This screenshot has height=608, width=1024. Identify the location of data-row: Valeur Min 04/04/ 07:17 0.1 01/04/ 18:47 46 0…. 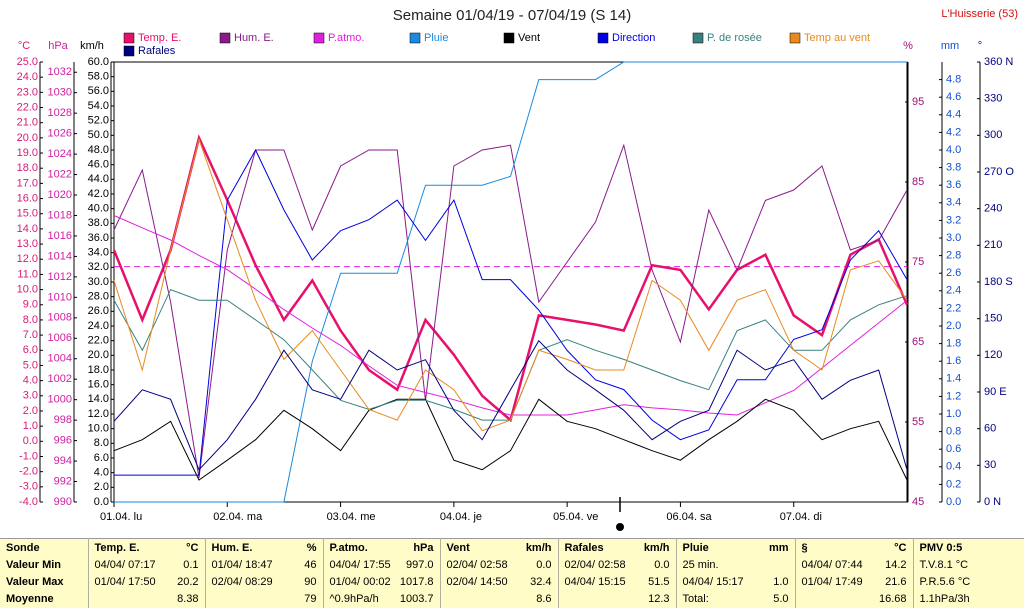
(512, 565).